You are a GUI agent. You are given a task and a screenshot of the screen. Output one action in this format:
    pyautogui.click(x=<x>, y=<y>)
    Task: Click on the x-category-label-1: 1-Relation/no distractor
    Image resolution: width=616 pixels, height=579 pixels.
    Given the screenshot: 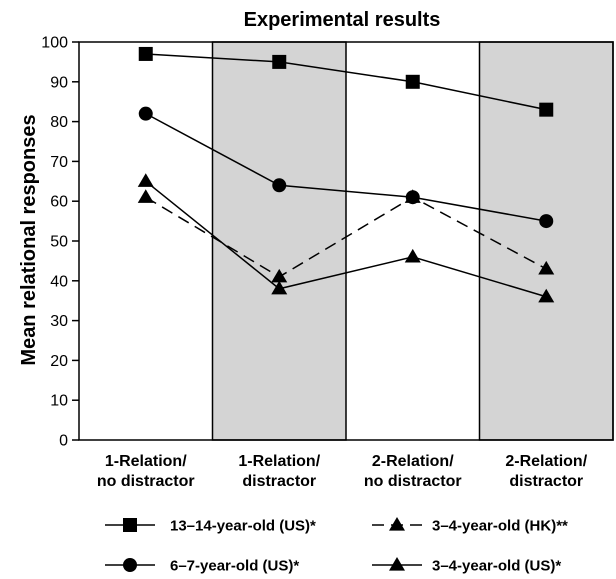 What is the action you would take?
    pyautogui.click(x=146, y=471)
    